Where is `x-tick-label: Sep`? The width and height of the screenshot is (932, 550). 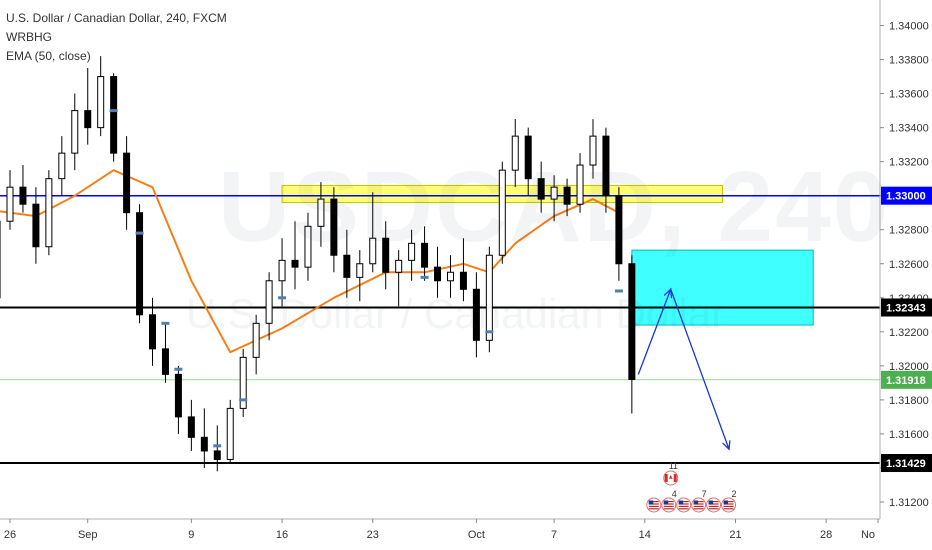 x-tick-label: Sep is located at coordinates (88, 535).